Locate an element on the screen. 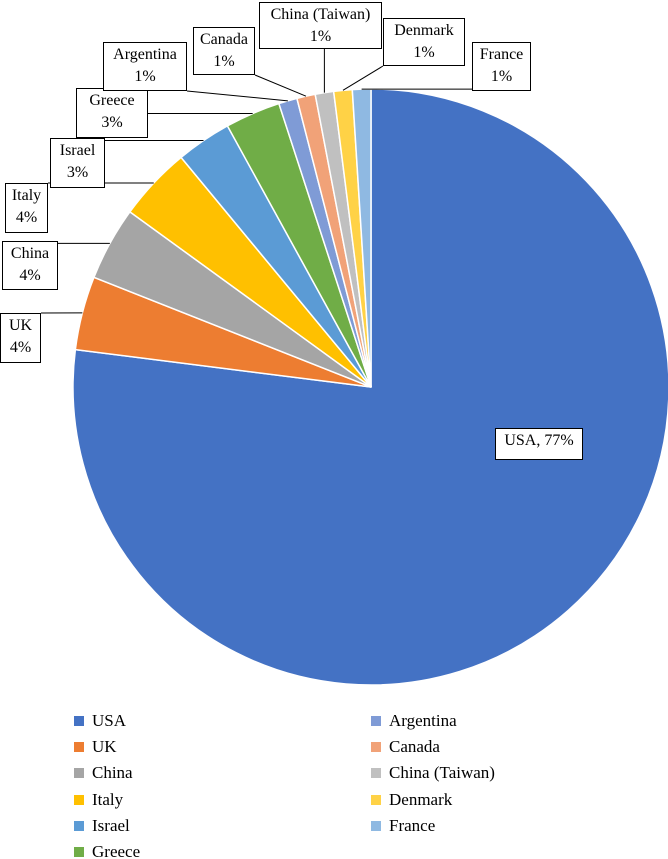 Image resolution: width=668 pixels, height=859 pixels. legend-label: Denmark is located at coordinates (421, 799).